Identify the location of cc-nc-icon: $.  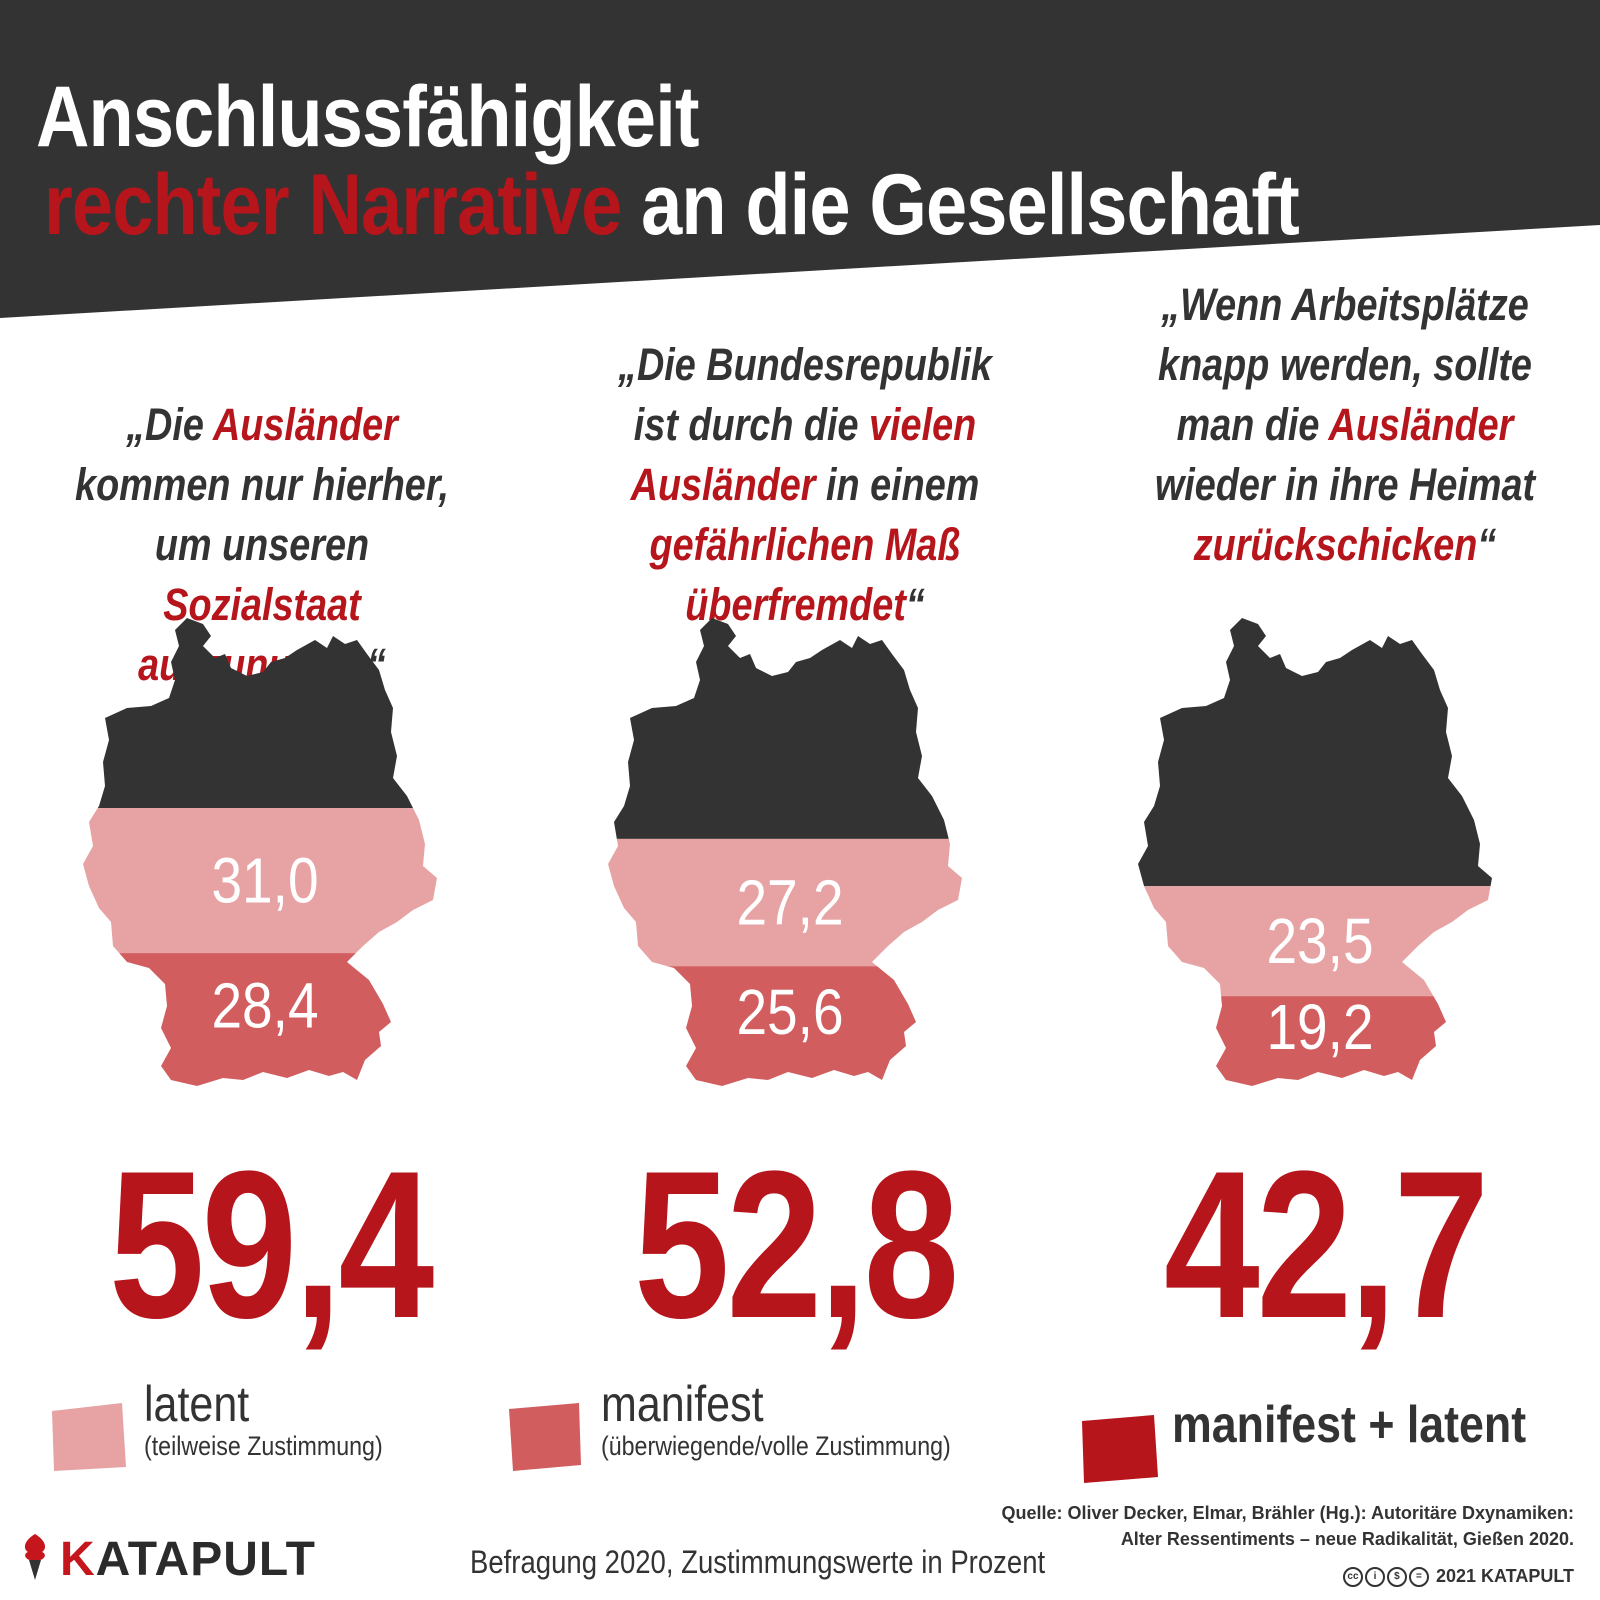
(1396, 1577).